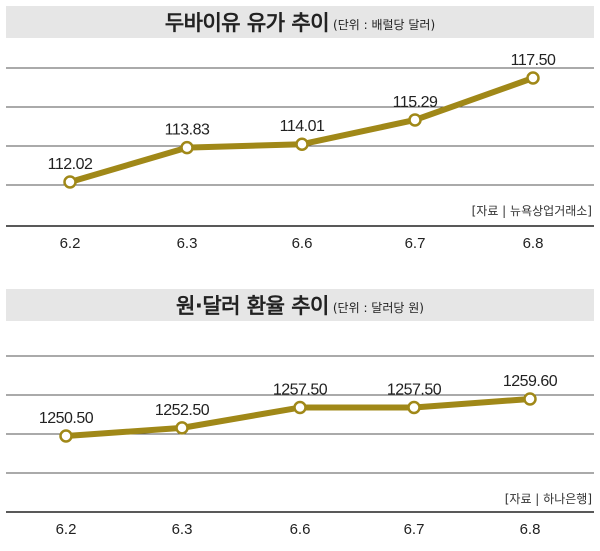  I want to click on chart-unit-note: (단위 : 배럴당 달러), so click(384, 24).